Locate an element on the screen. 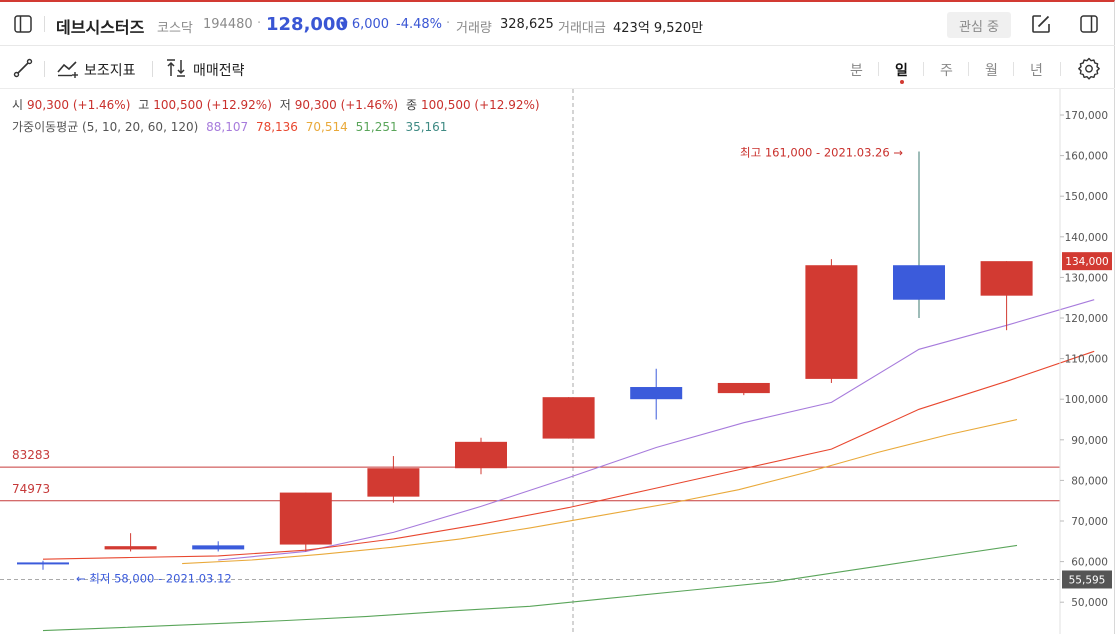 Image resolution: width=1115 pixels, height=634 pixels. strategy-button: 매매전략 is located at coordinates (219, 71).